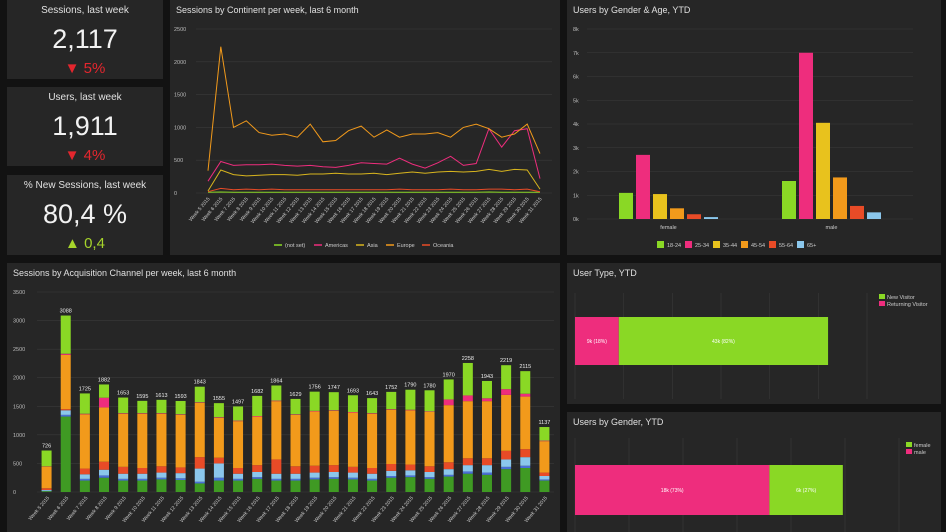 The width and height of the screenshot is (946, 532). What do you see at coordinates (85, 389) in the screenshot?
I see `data-label: 1725` at bounding box center [85, 389].